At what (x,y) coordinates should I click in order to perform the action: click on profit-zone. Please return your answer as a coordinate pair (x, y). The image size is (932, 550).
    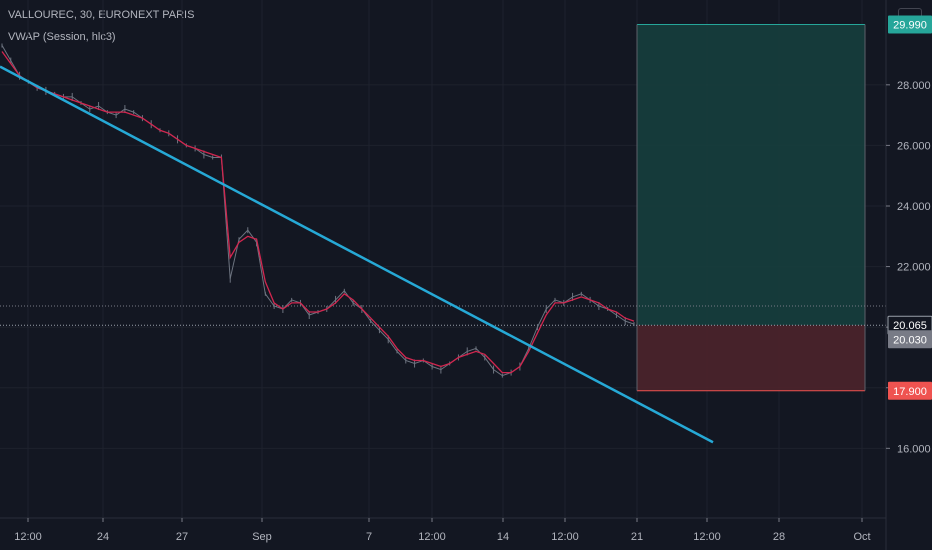
    Looking at the image, I should click on (751, 175).